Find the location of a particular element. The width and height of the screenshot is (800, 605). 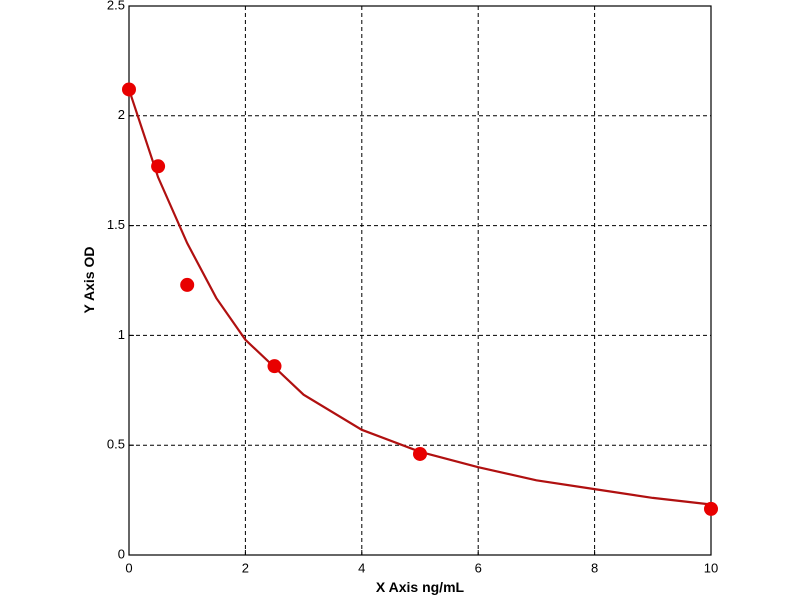

x-tick-label: 2 is located at coordinates (245, 567).